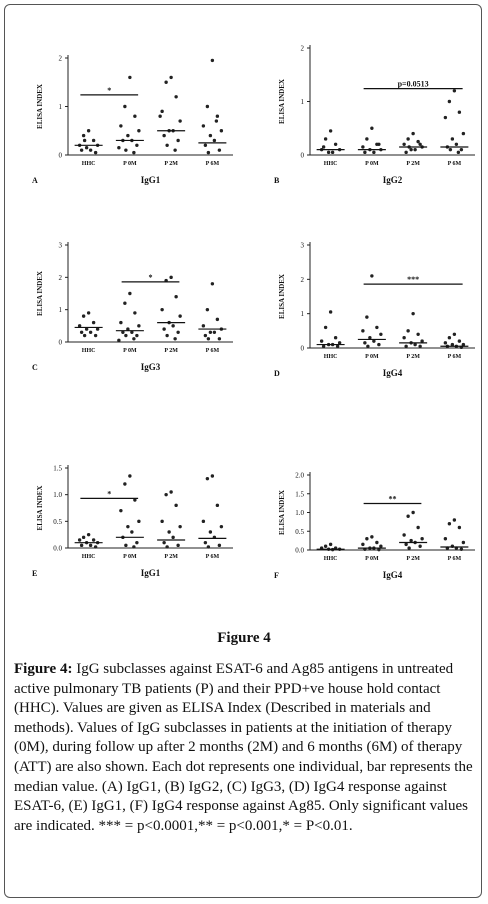  What do you see at coordinates (171, 164) in the screenshot?
I see `x-tick-label: P 2M` at bounding box center [171, 164].